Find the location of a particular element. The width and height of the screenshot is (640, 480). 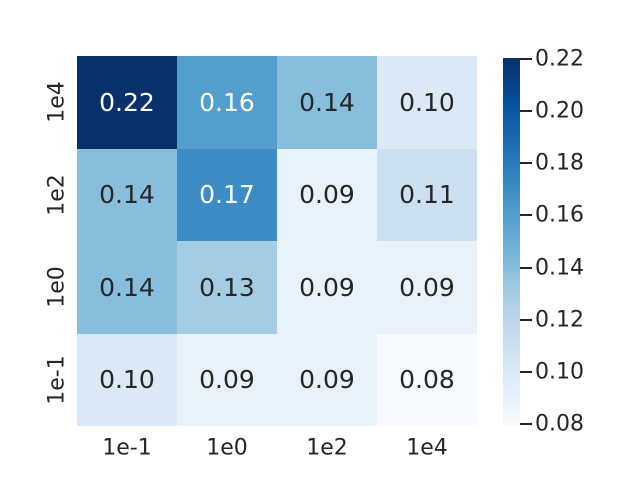

x-tick-label: 1e4 is located at coordinates (427, 448).